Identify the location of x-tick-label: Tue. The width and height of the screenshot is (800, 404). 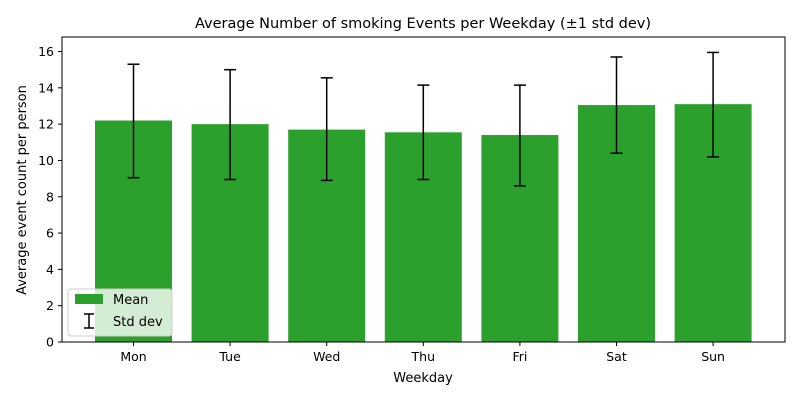
(229, 356).